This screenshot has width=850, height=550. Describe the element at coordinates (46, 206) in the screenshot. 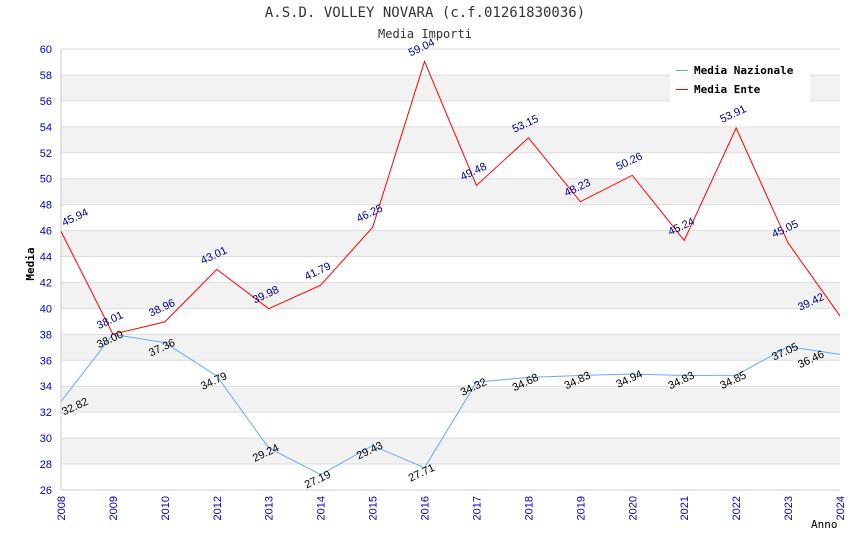

I see `y-tick-label: 48` at that location.